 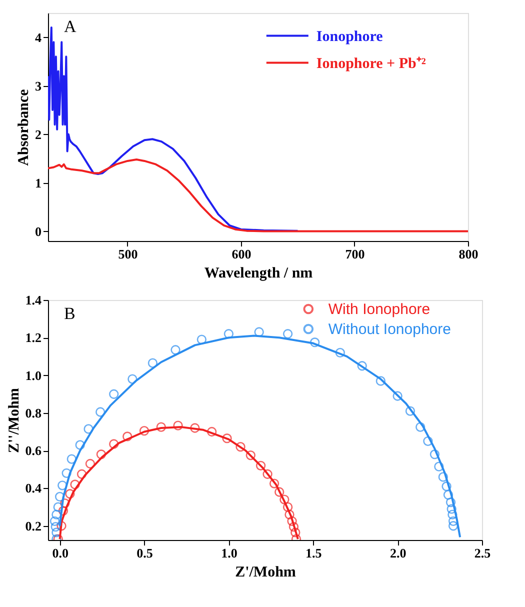 I want to click on x-tick-label: 1.0, so click(x=229, y=553).